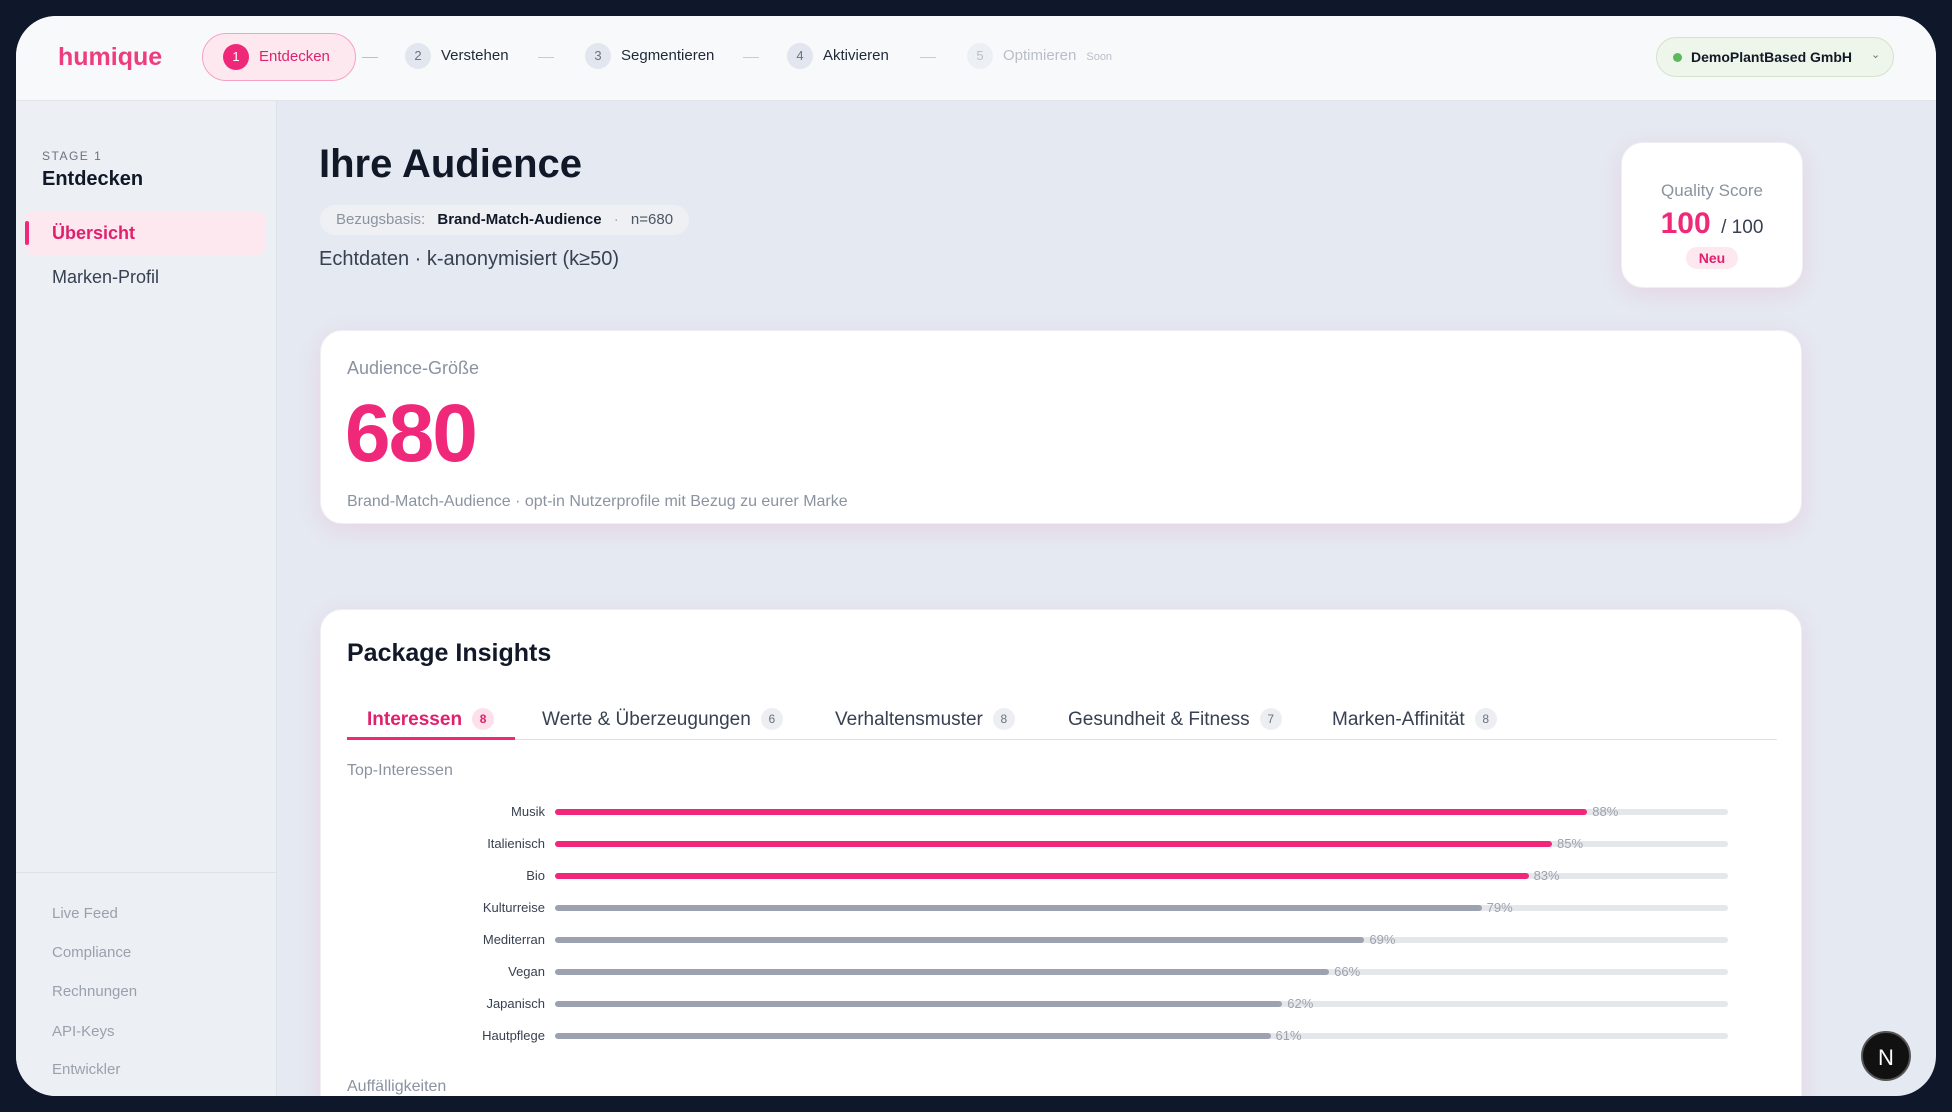  Describe the element at coordinates (1677, 57) in the screenshot. I see `status-dot` at that location.